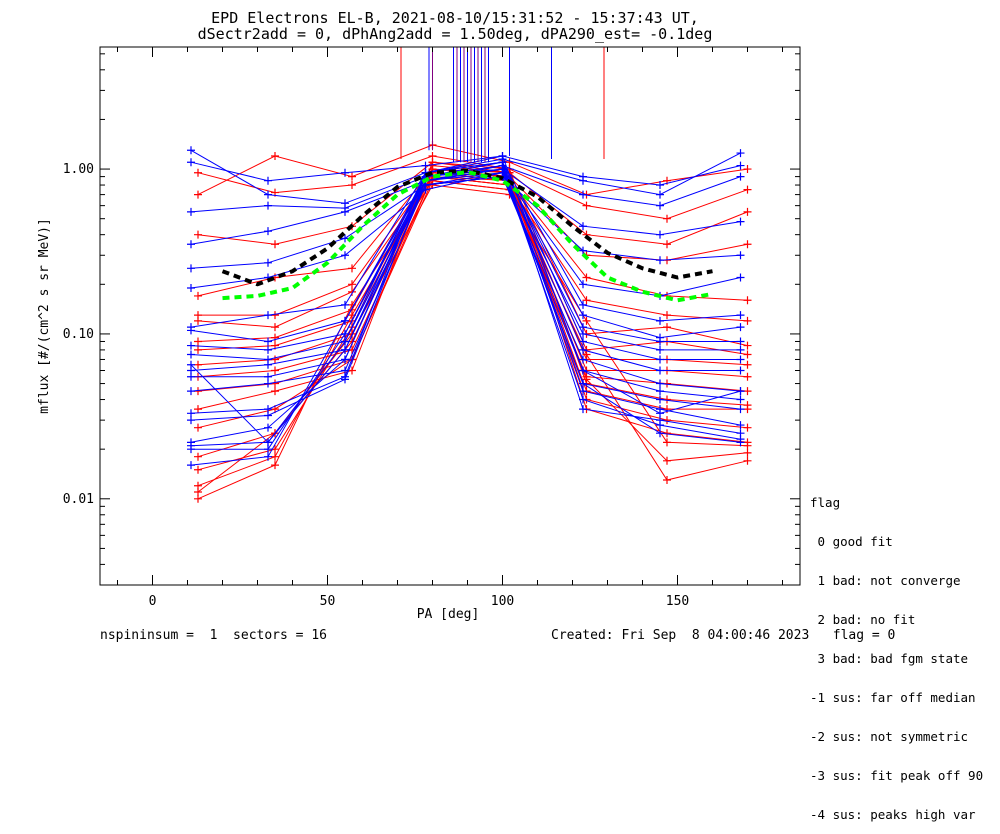 The width and height of the screenshot is (1000, 834). What do you see at coordinates (889, 658) in the screenshot?
I see `flag-legend-item: 3 bad: bad fgm state` at bounding box center [889, 658].